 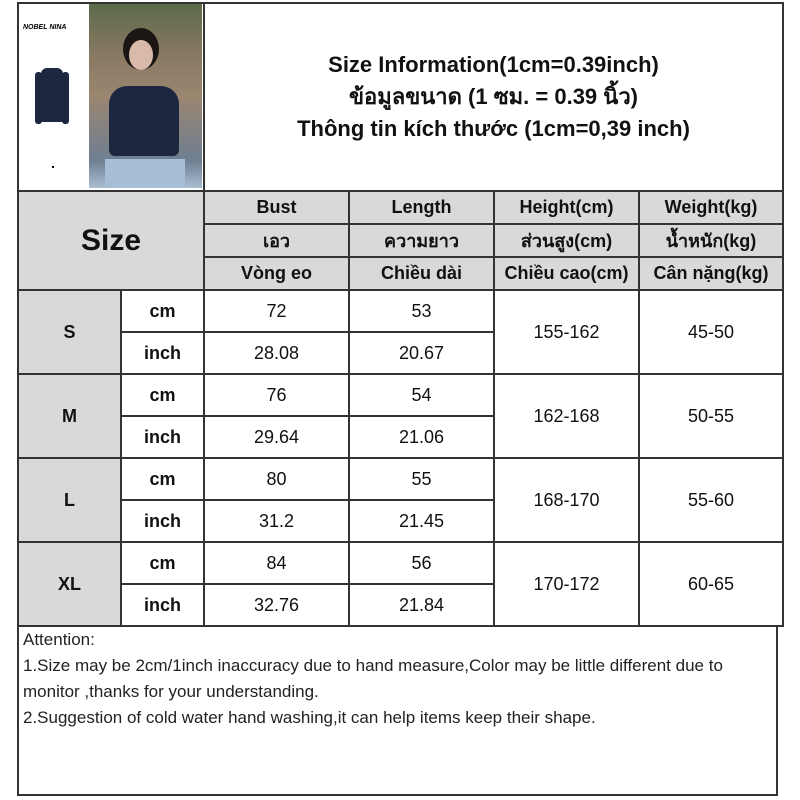 I want to click on length-cm: 54, so click(x=421, y=395).